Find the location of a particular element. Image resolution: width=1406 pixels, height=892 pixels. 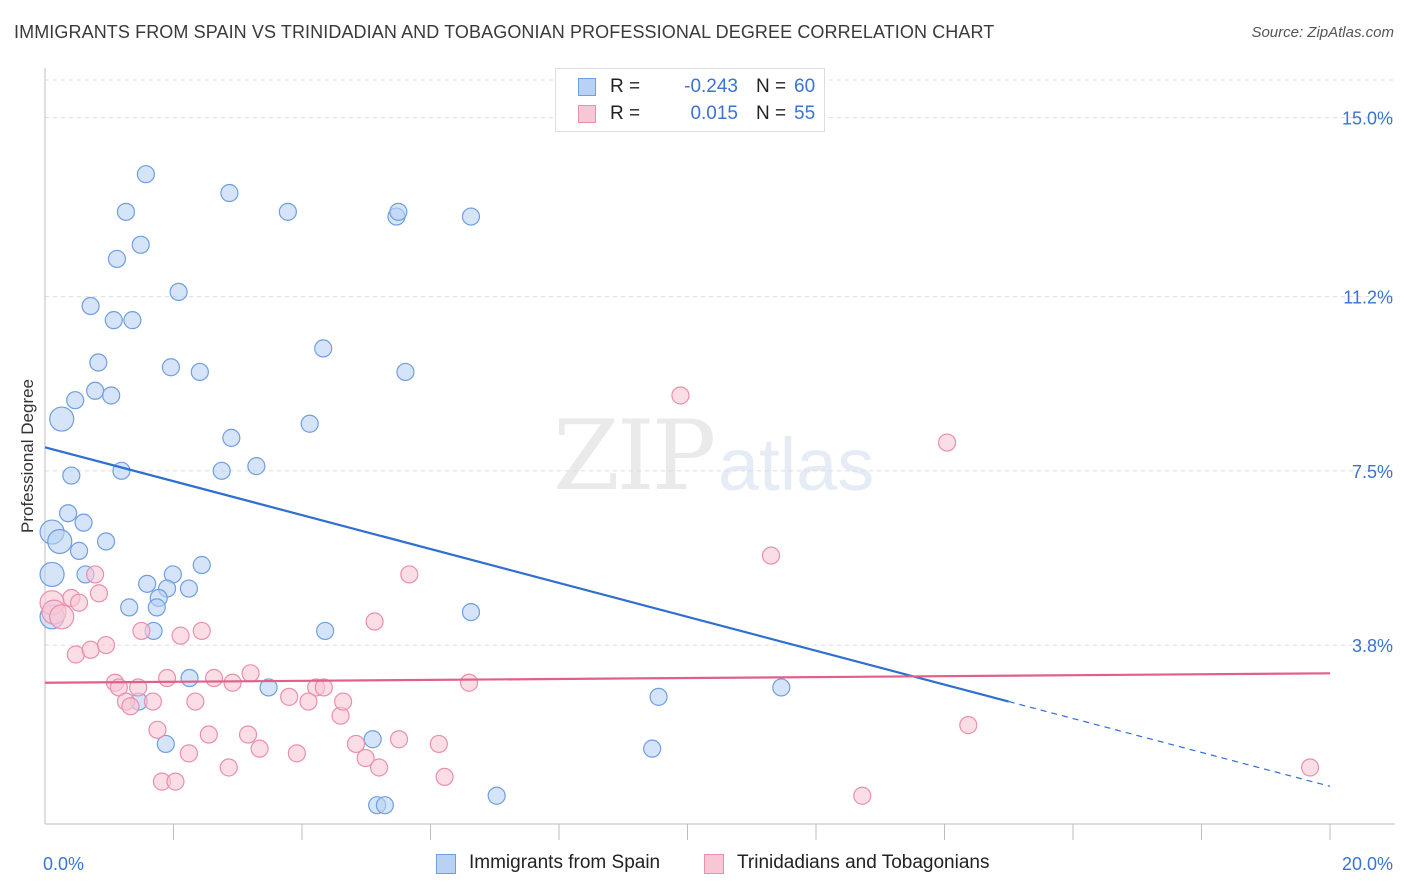

bottom-legend-swatch-trinidad is located at coordinates (714, 864).